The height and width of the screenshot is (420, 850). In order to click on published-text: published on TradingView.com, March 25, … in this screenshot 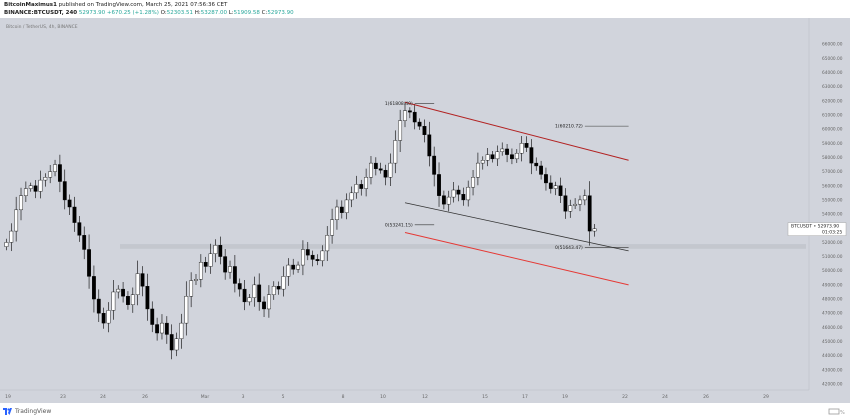, I will do `click(143, 5)`.